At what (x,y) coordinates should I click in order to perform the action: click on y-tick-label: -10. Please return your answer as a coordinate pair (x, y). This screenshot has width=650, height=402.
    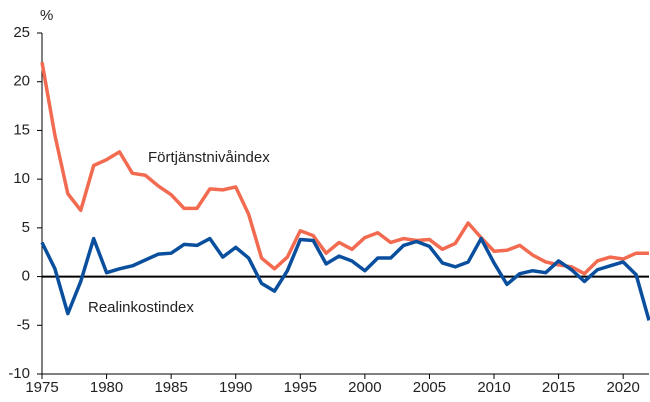
    Looking at the image, I should click on (19, 373).